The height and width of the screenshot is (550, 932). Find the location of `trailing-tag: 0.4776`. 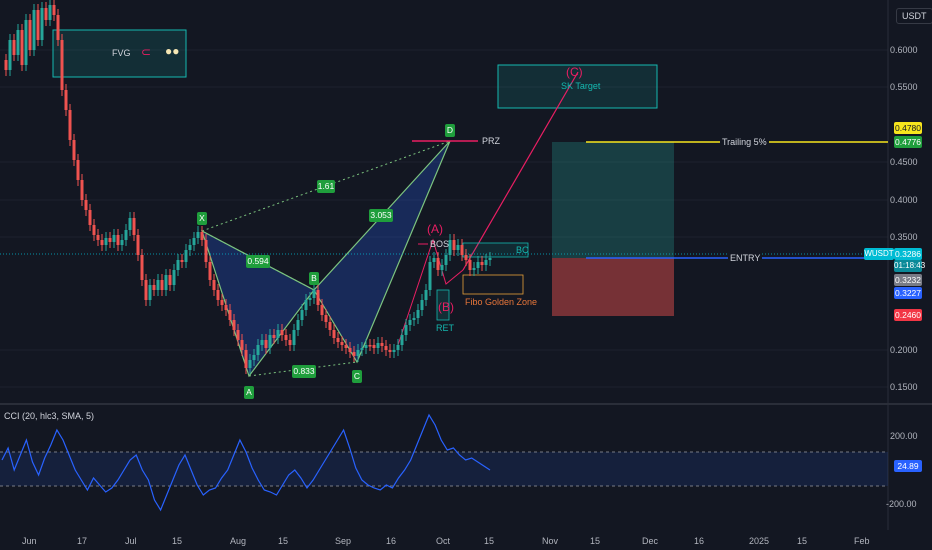

trailing-tag: 0.4776 is located at coordinates (908, 142).